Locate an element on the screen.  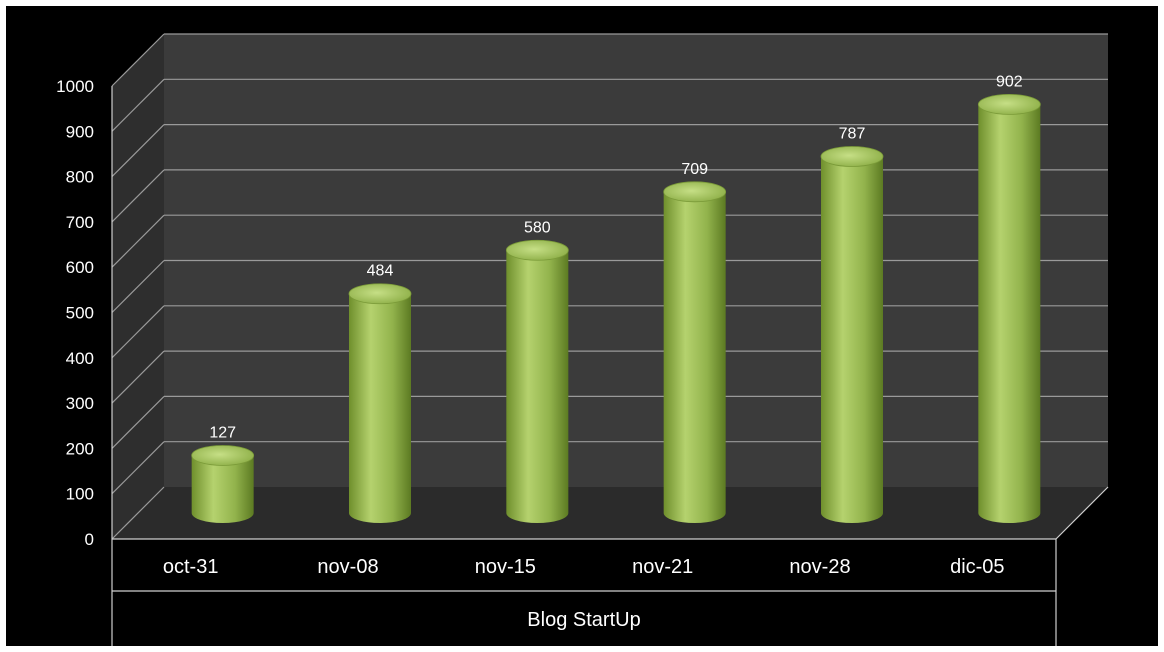
x-tick-label: nov-28 is located at coordinates (819, 567).